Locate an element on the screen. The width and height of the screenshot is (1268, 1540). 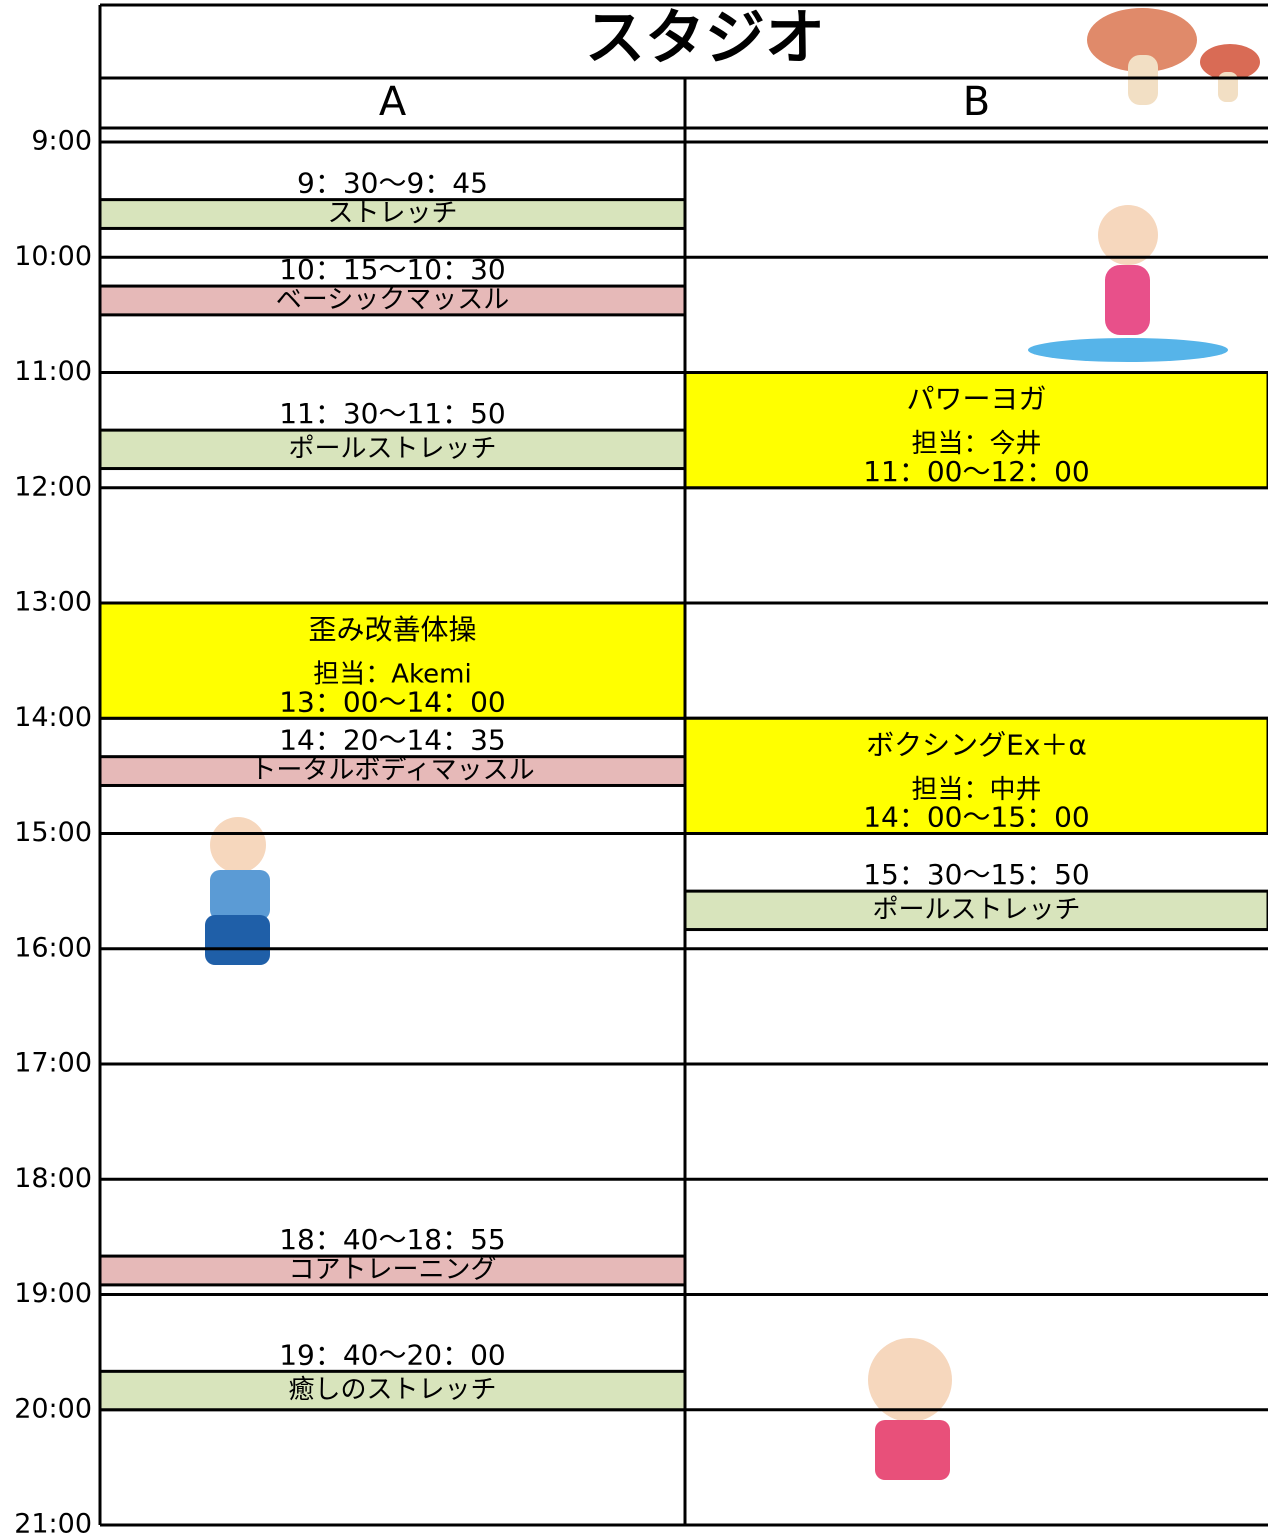
class-name: 癒しのストレッチ is located at coordinates (392, 1390).